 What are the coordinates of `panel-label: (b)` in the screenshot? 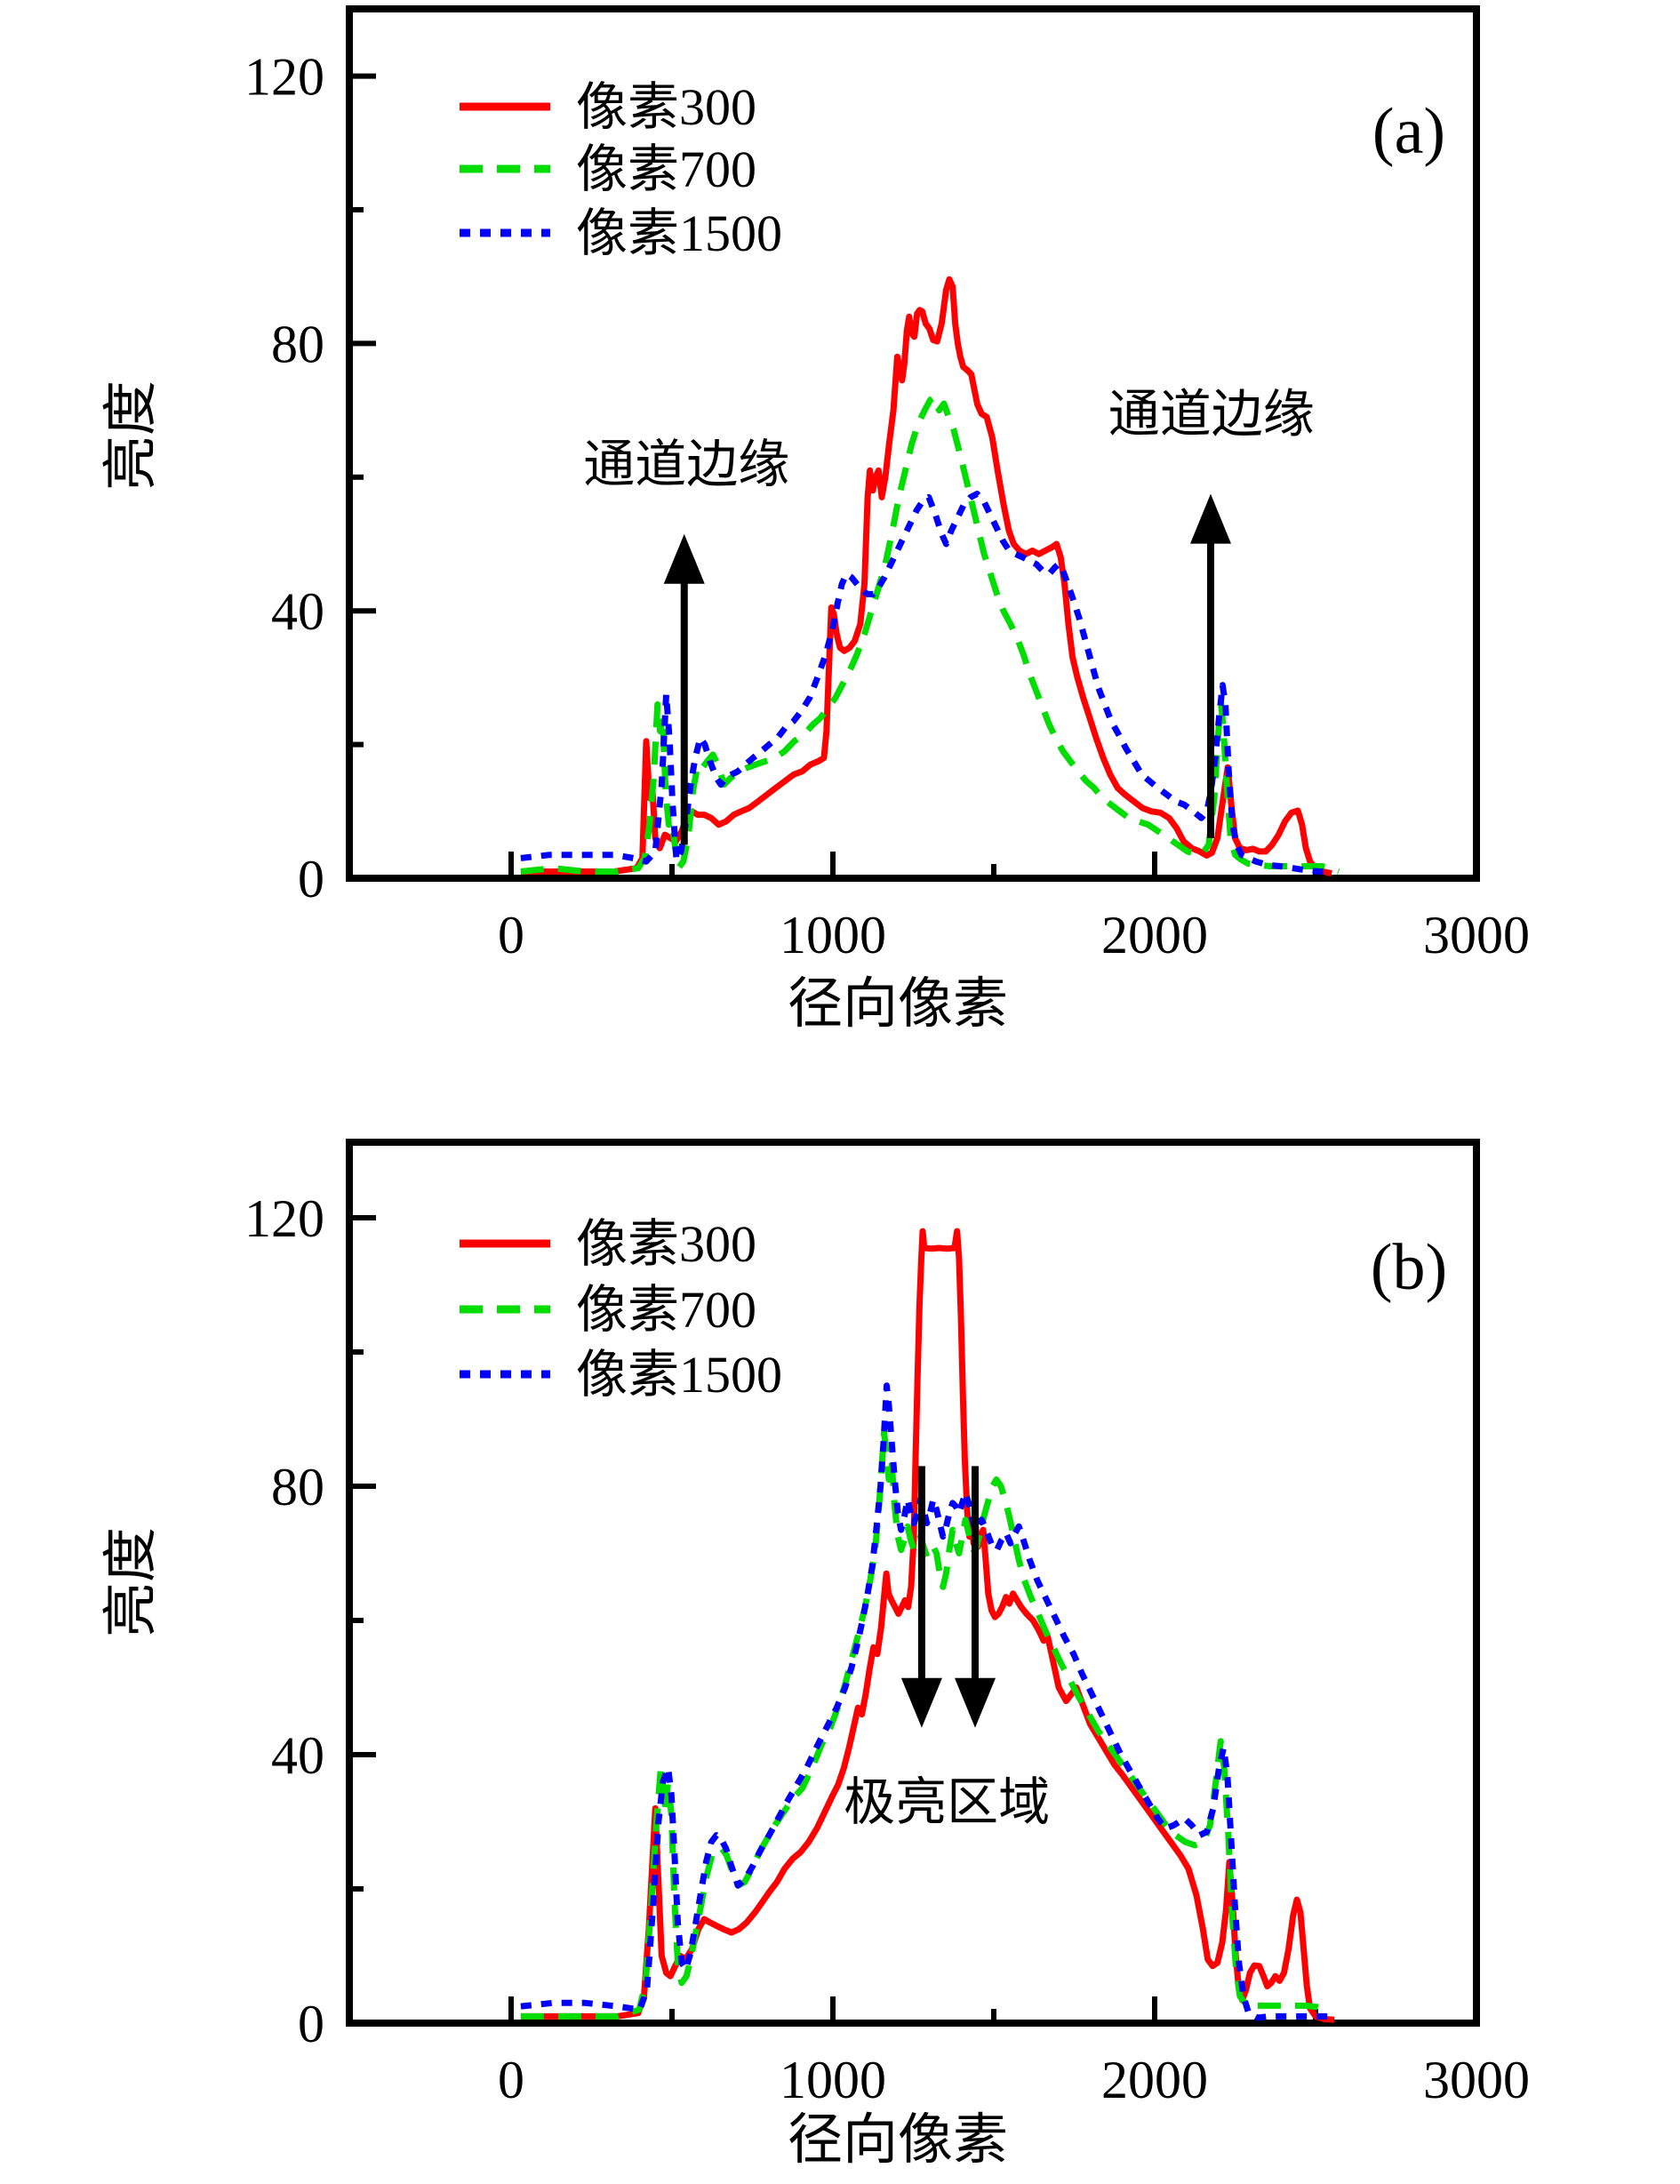 It's located at (1409, 1267).